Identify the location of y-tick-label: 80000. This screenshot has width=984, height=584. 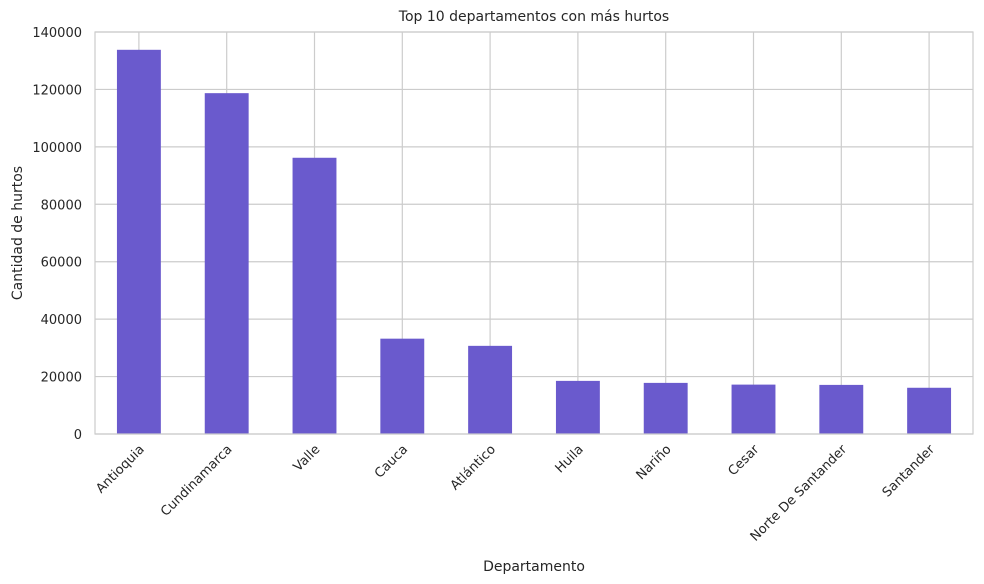
(61, 205).